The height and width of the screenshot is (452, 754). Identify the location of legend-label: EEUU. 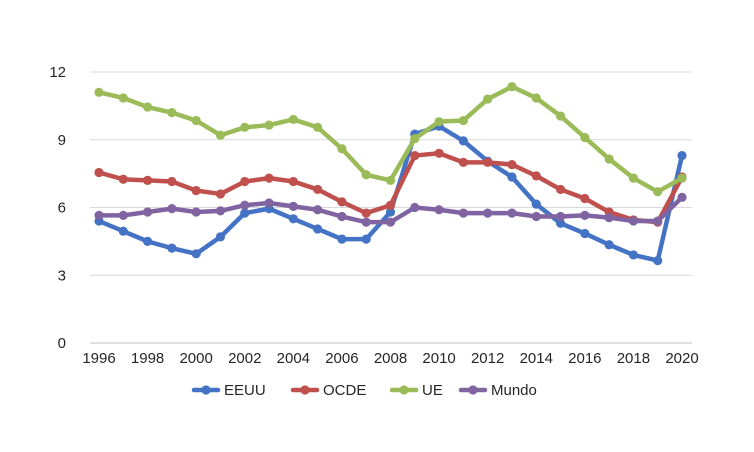
(245, 390).